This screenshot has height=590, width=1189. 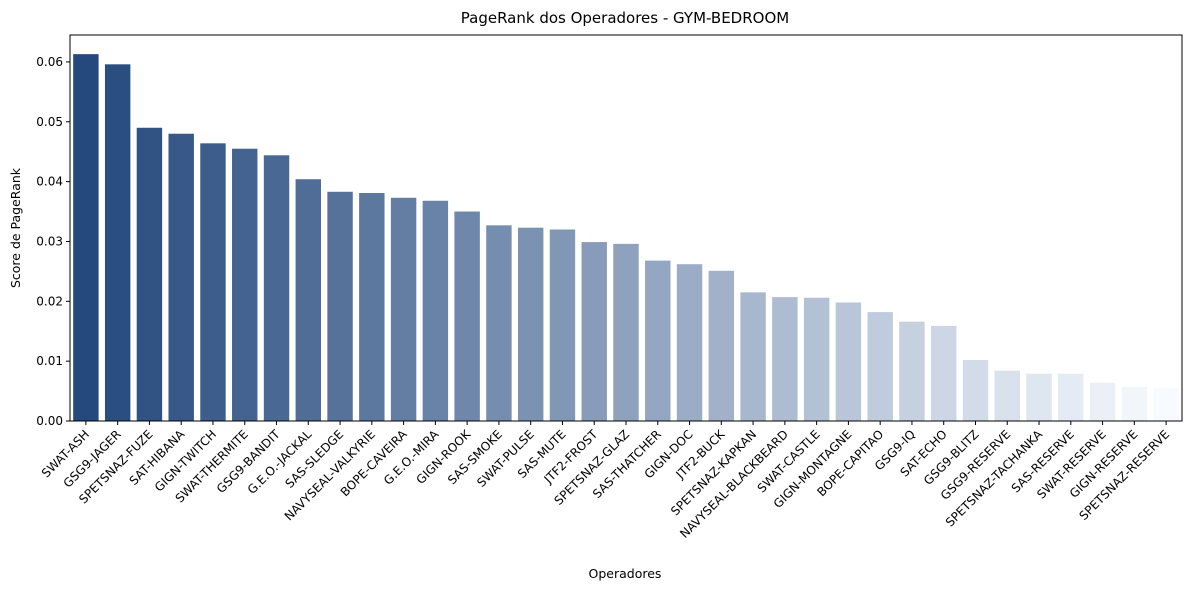 I want to click on bar-sas-sledge, so click(x=340, y=306).